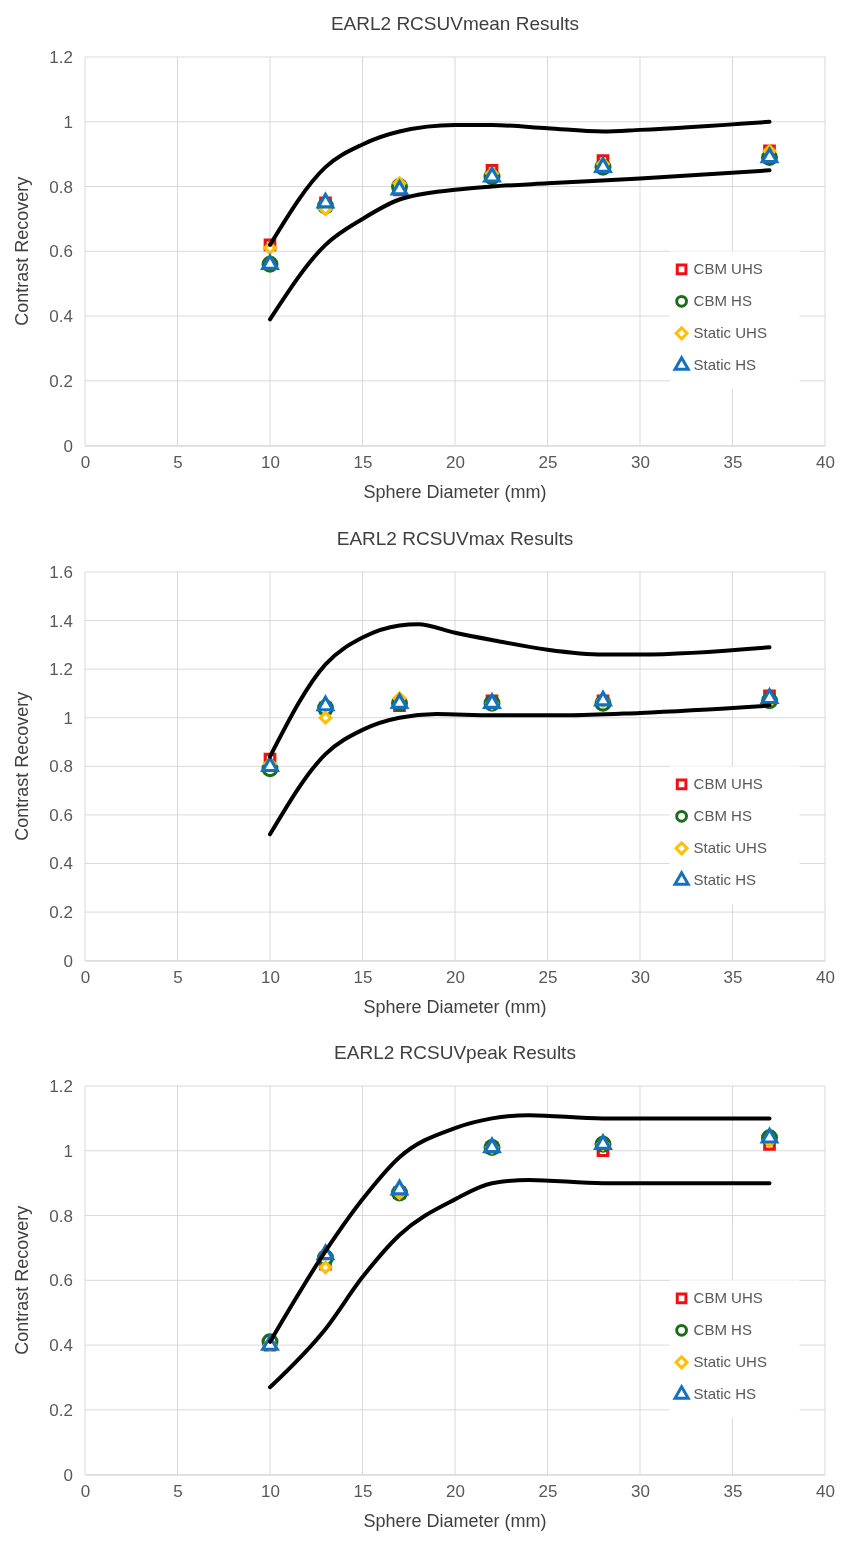 The width and height of the screenshot is (848, 1544). I want to click on y-tick-label: 1.6, so click(61, 572).